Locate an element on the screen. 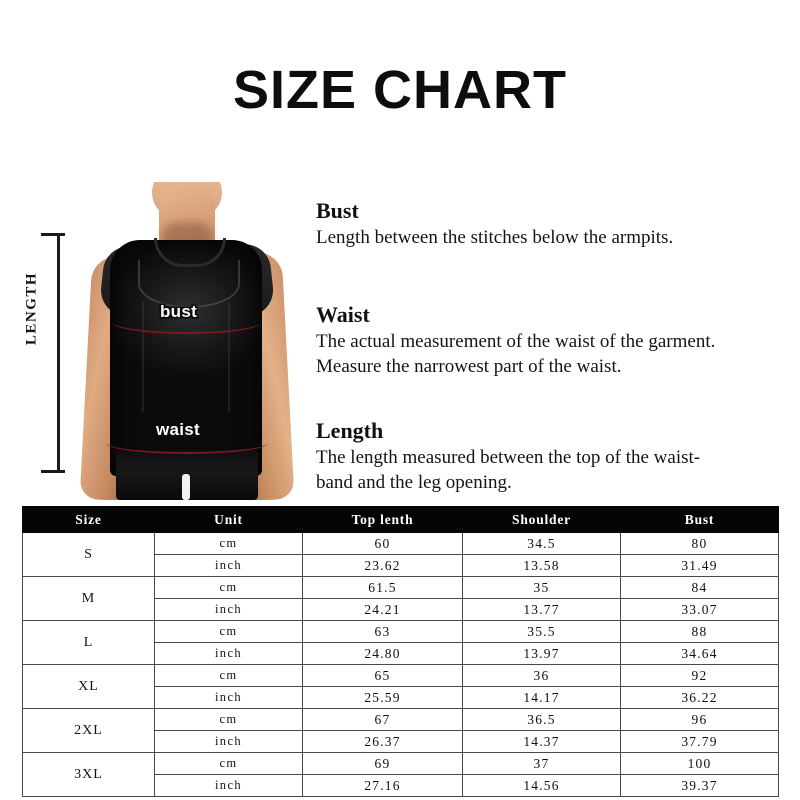 This screenshot has width=800, height=800. cell-top-lenth: 63 is located at coordinates (382, 631).